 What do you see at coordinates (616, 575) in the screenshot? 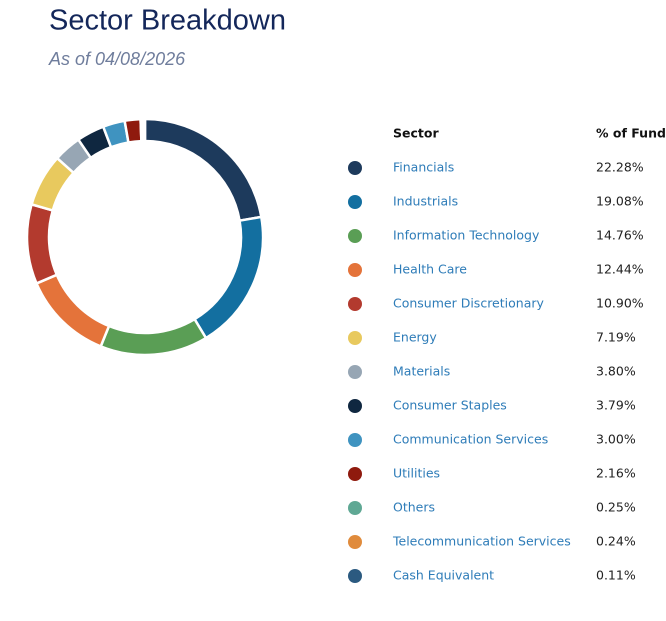
I see `sector-value: 0.11%` at bounding box center [616, 575].